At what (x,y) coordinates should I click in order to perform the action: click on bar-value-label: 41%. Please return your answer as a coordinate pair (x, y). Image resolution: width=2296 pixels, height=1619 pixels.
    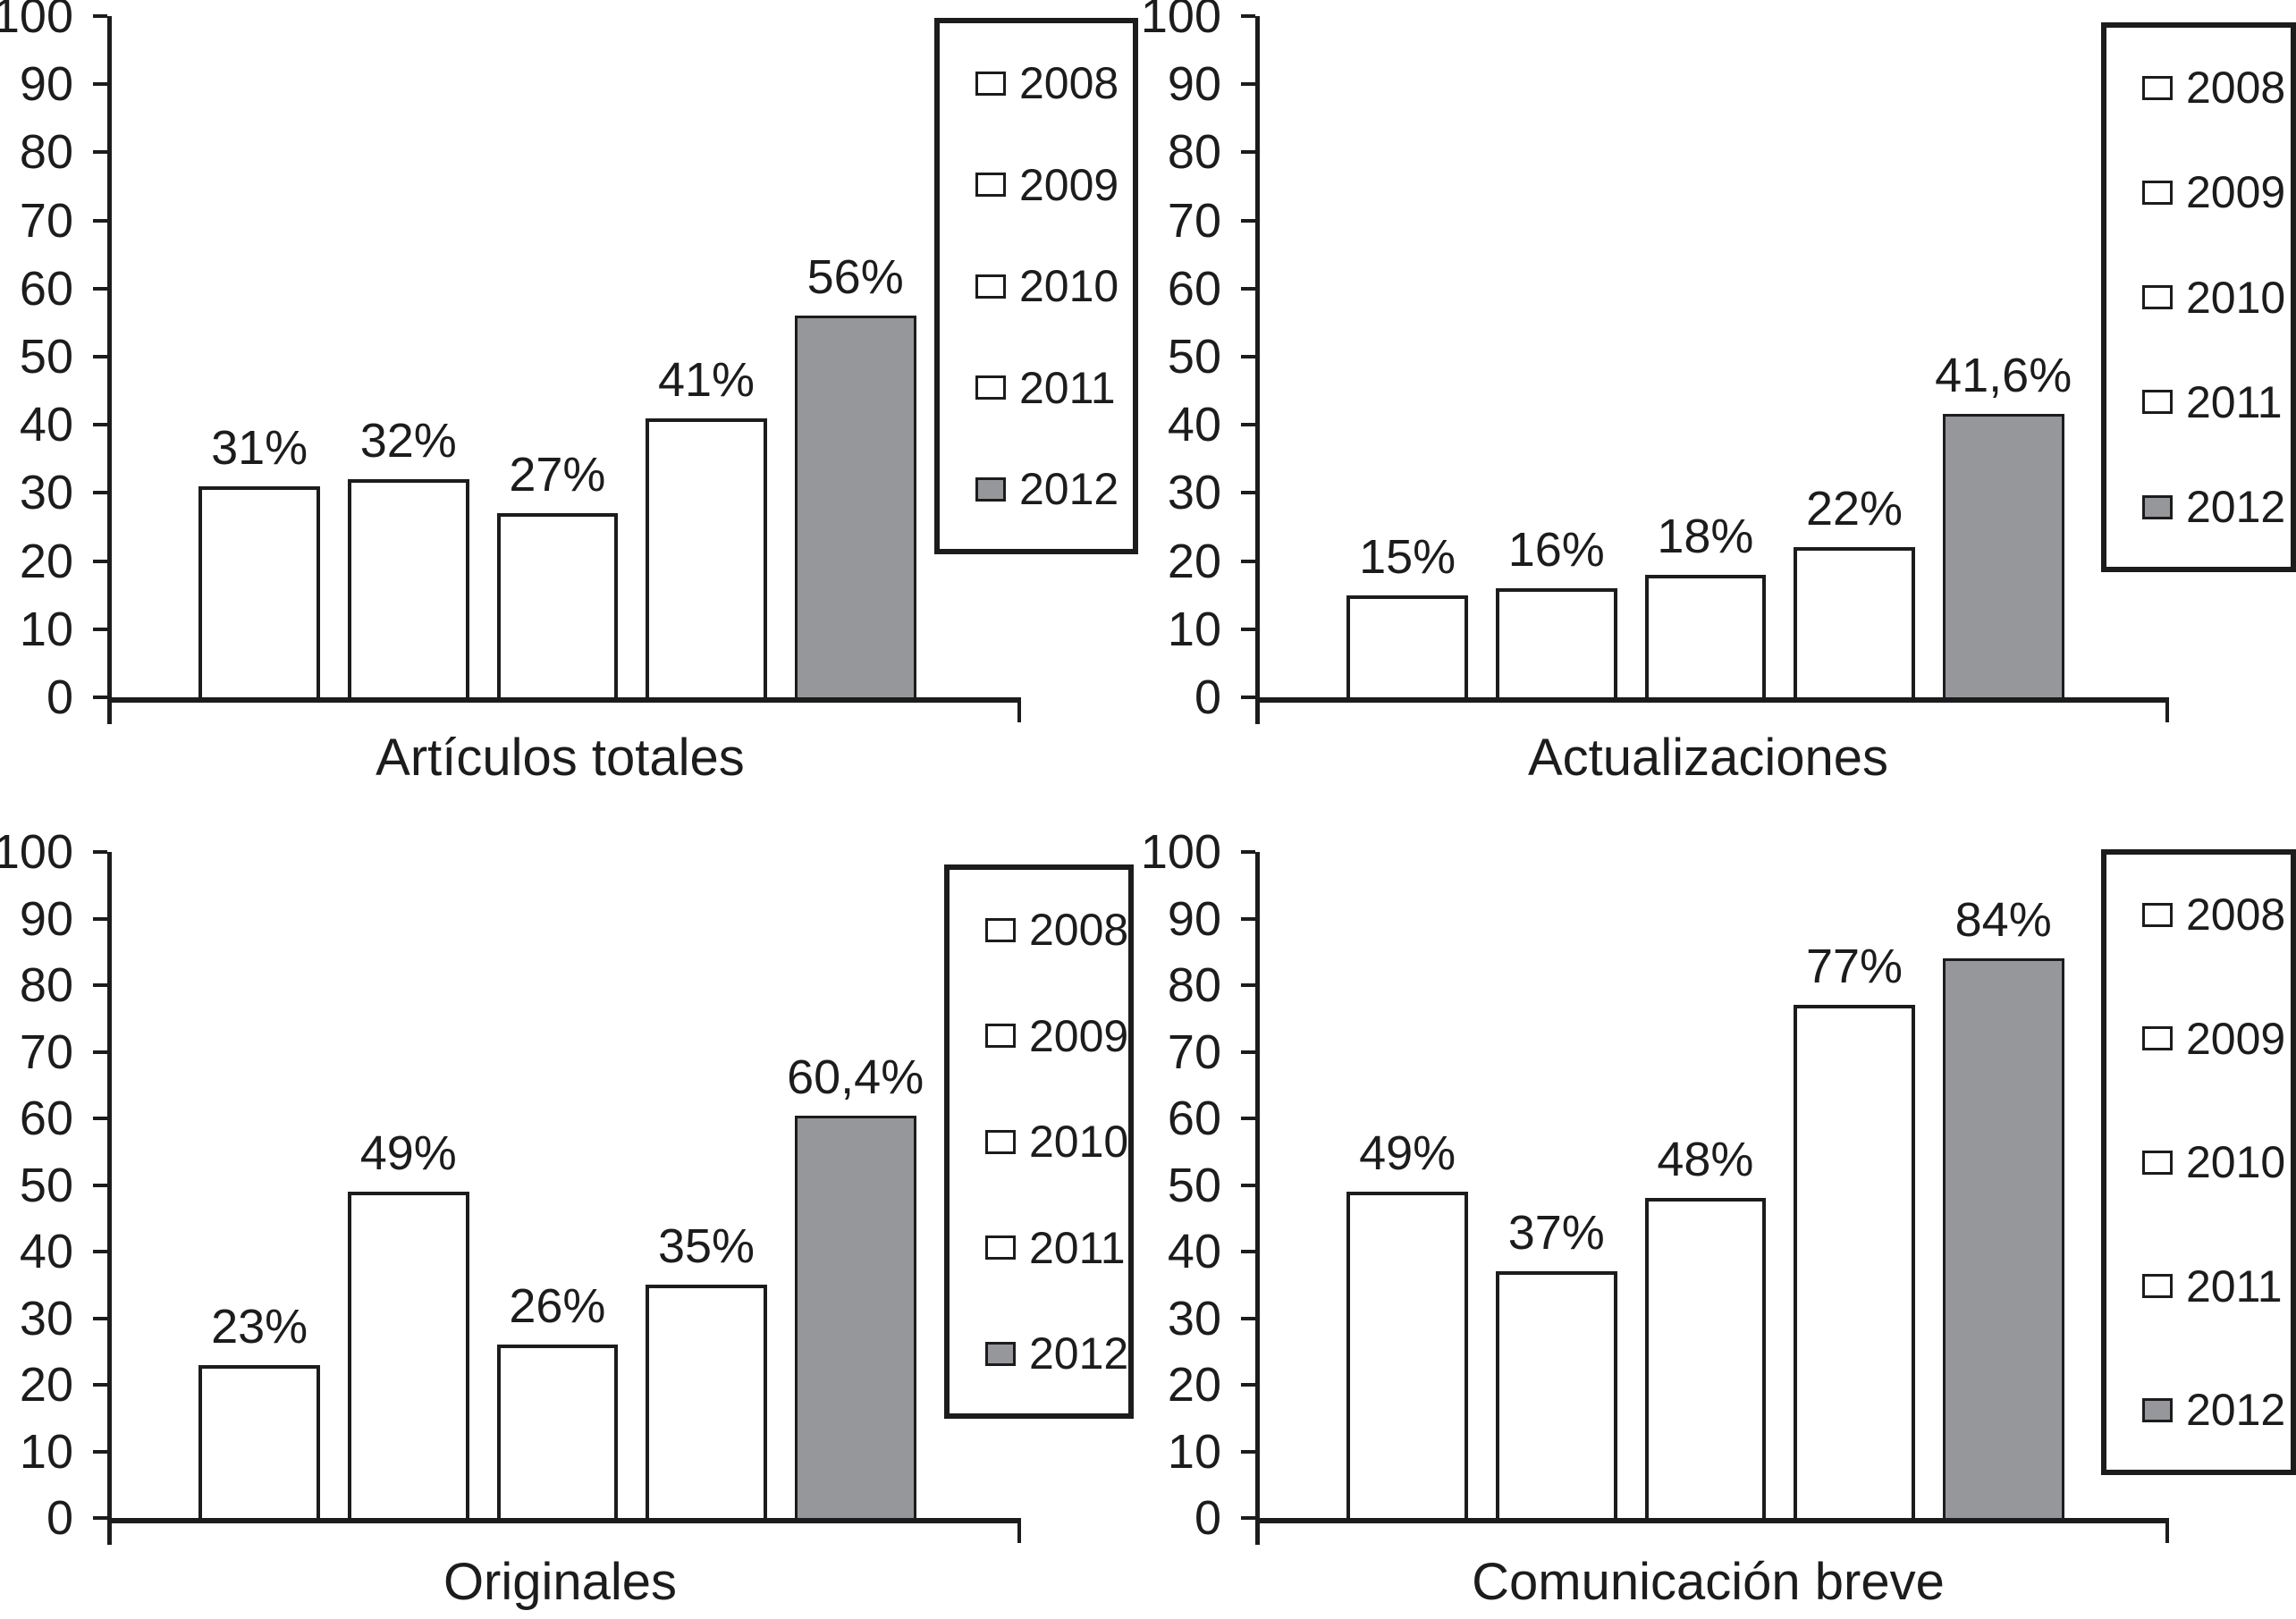
    Looking at the image, I should click on (706, 379).